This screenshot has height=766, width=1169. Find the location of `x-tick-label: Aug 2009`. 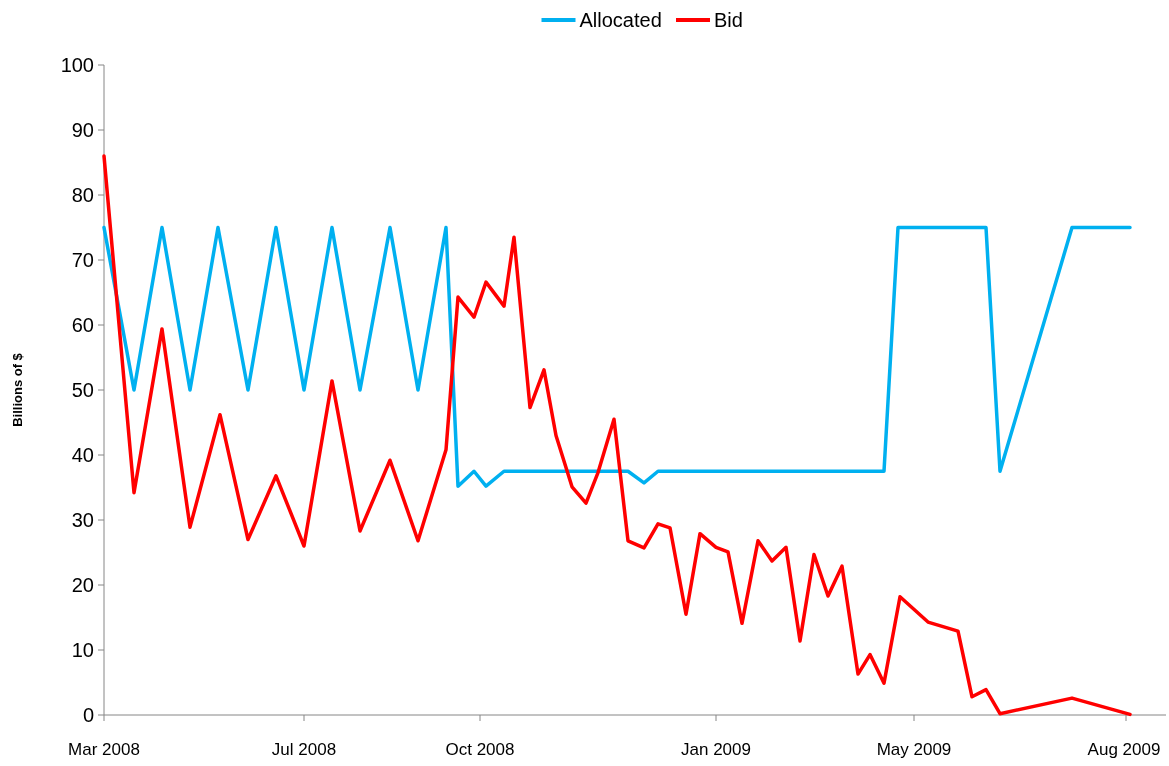

x-tick-label: Aug 2009 is located at coordinates (1124, 749).